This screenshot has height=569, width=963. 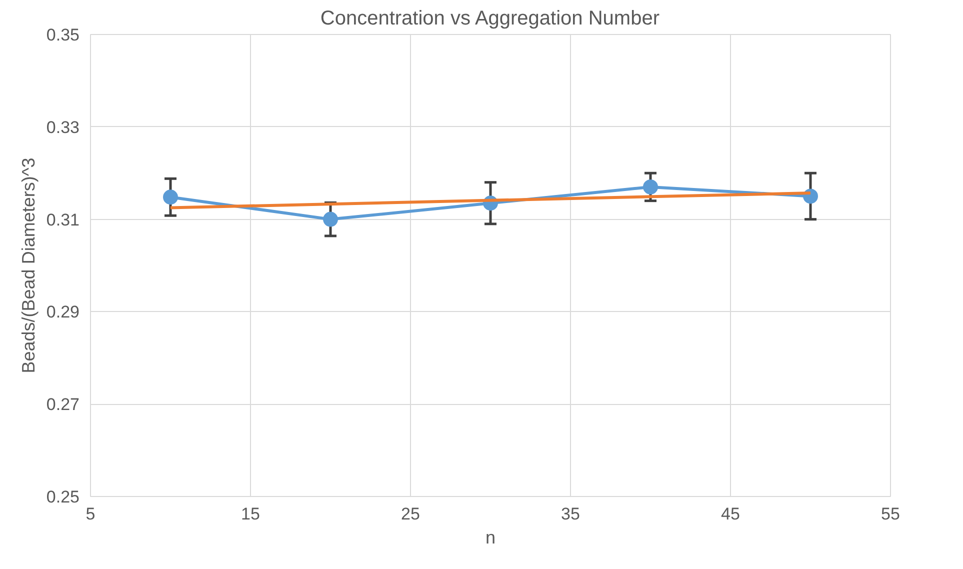 I want to click on y-tick-label: 0.31, so click(x=63, y=220).